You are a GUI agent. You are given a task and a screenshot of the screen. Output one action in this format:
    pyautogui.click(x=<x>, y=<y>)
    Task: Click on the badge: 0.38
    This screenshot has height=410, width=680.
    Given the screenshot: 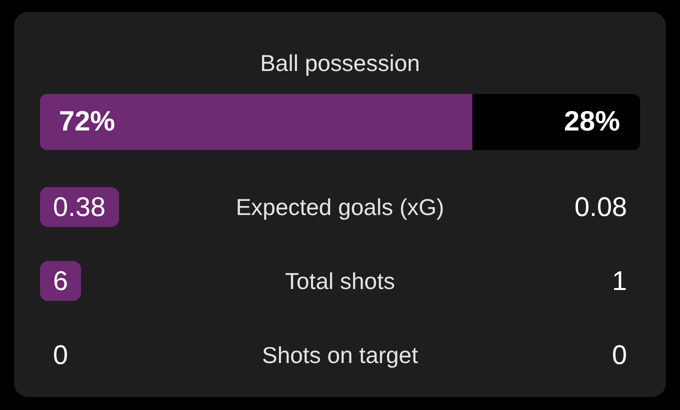 What is the action you would take?
    pyautogui.click(x=79, y=207)
    